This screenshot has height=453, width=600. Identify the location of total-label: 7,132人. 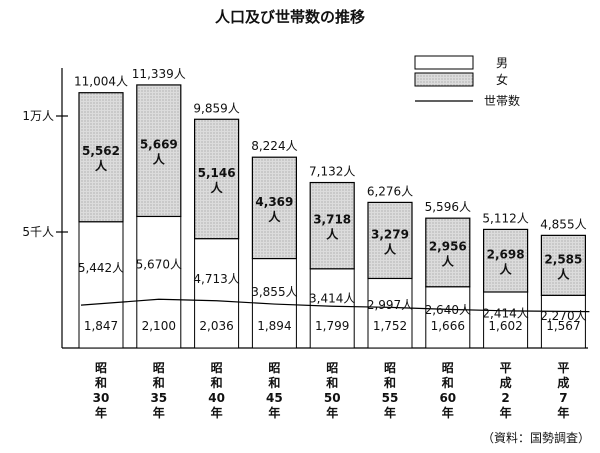
(332, 172).